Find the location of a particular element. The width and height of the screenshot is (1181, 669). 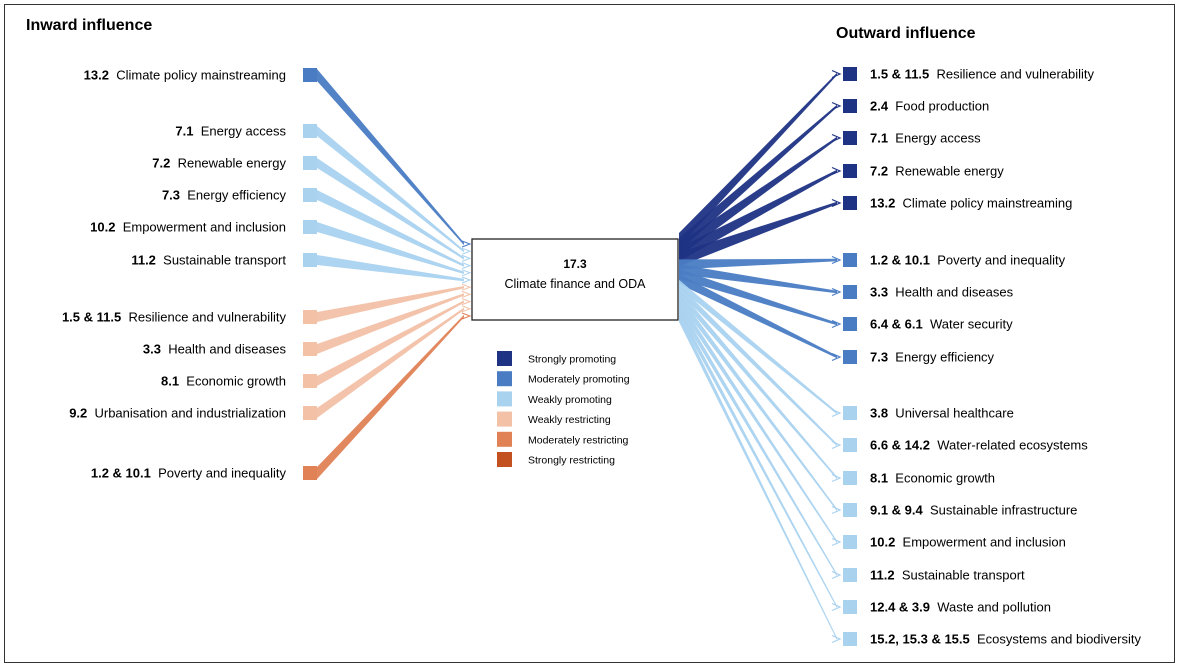

inward-item-label: Sustainable transport is located at coordinates (221, 260).